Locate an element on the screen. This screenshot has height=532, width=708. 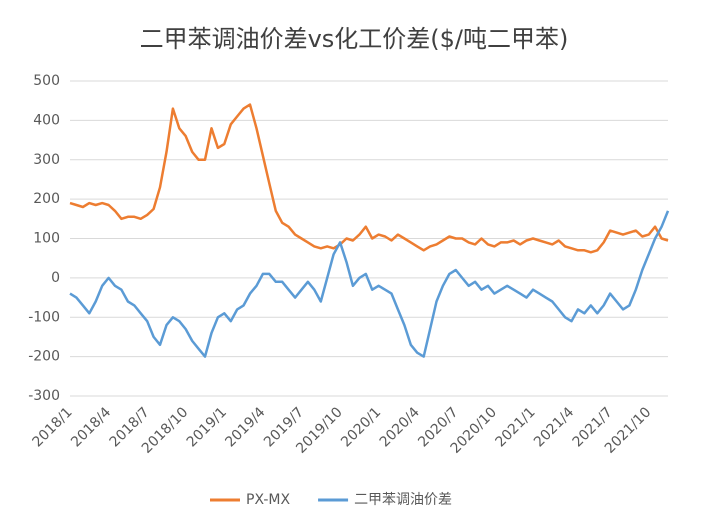
y-tick-label: 0 is located at coordinates (55, 278).